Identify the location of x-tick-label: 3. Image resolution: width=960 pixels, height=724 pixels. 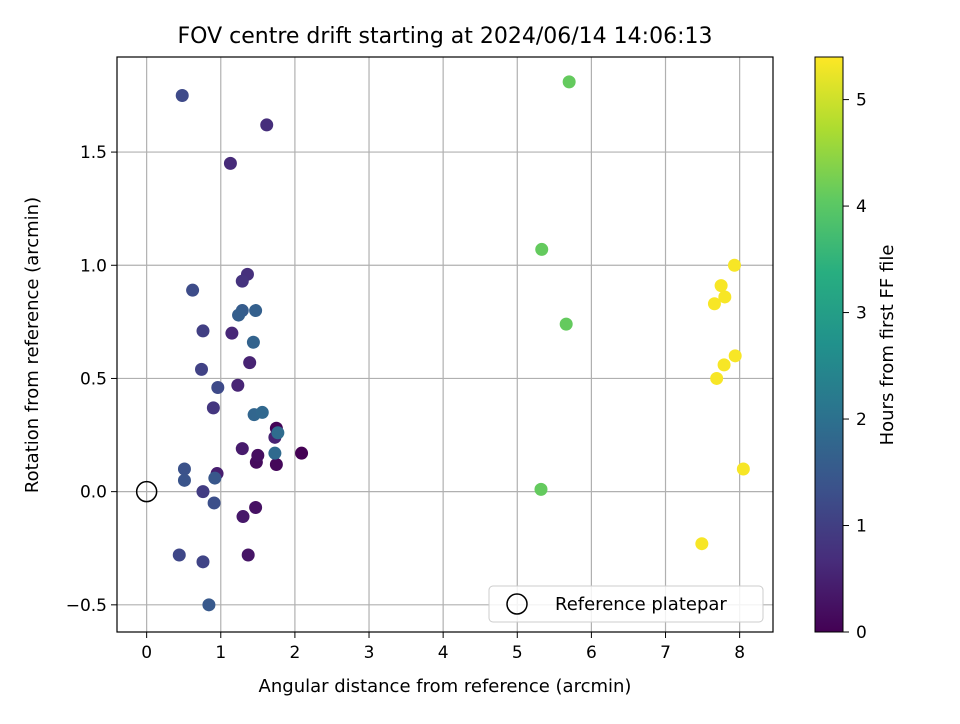
(369, 653).